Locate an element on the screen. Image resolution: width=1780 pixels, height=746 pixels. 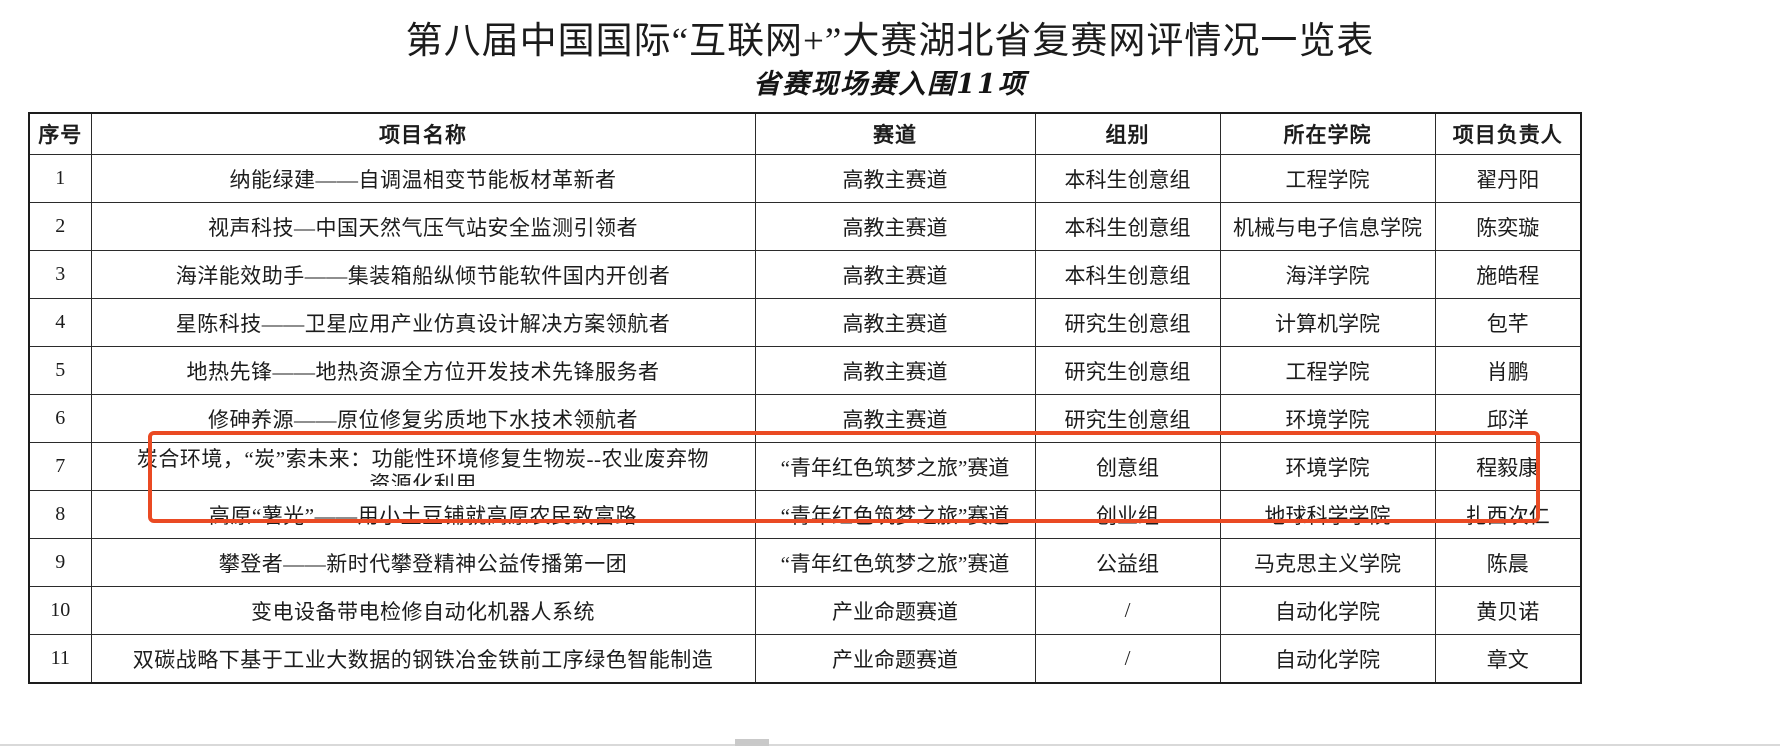
cell-leader: 翟丹阳 is located at coordinates (1508, 178).